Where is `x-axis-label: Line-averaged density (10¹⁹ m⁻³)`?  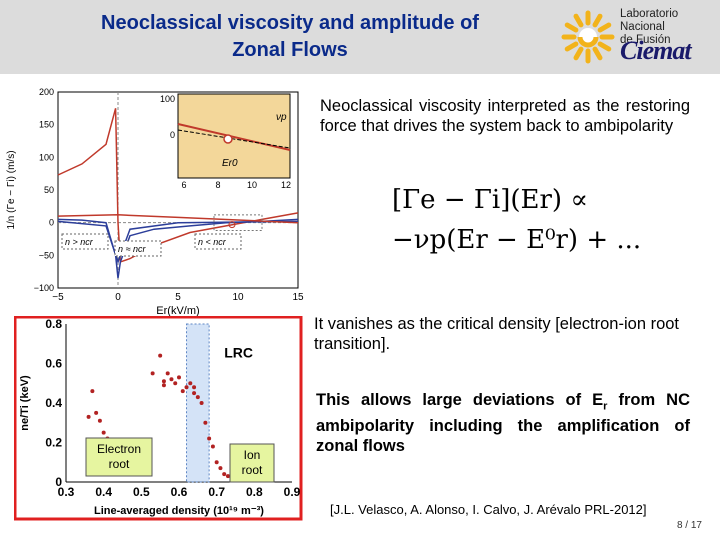 x-axis-label: Line-averaged density (10¹⁹ m⁻³) is located at coordinates (179, 511).